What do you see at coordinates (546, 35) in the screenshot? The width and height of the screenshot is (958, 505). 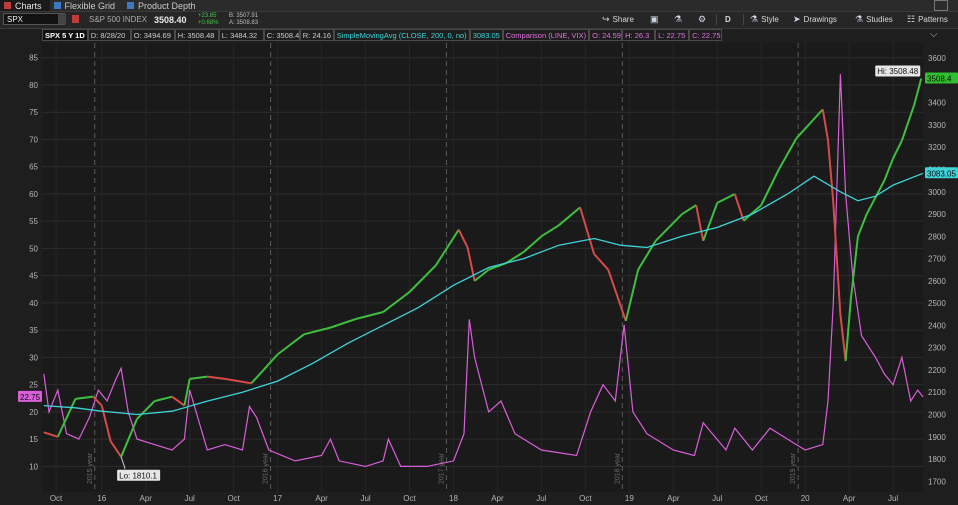 I see `comparison-study-label: Comparison (LINE, VIX)` at bounding box center [546, 35].